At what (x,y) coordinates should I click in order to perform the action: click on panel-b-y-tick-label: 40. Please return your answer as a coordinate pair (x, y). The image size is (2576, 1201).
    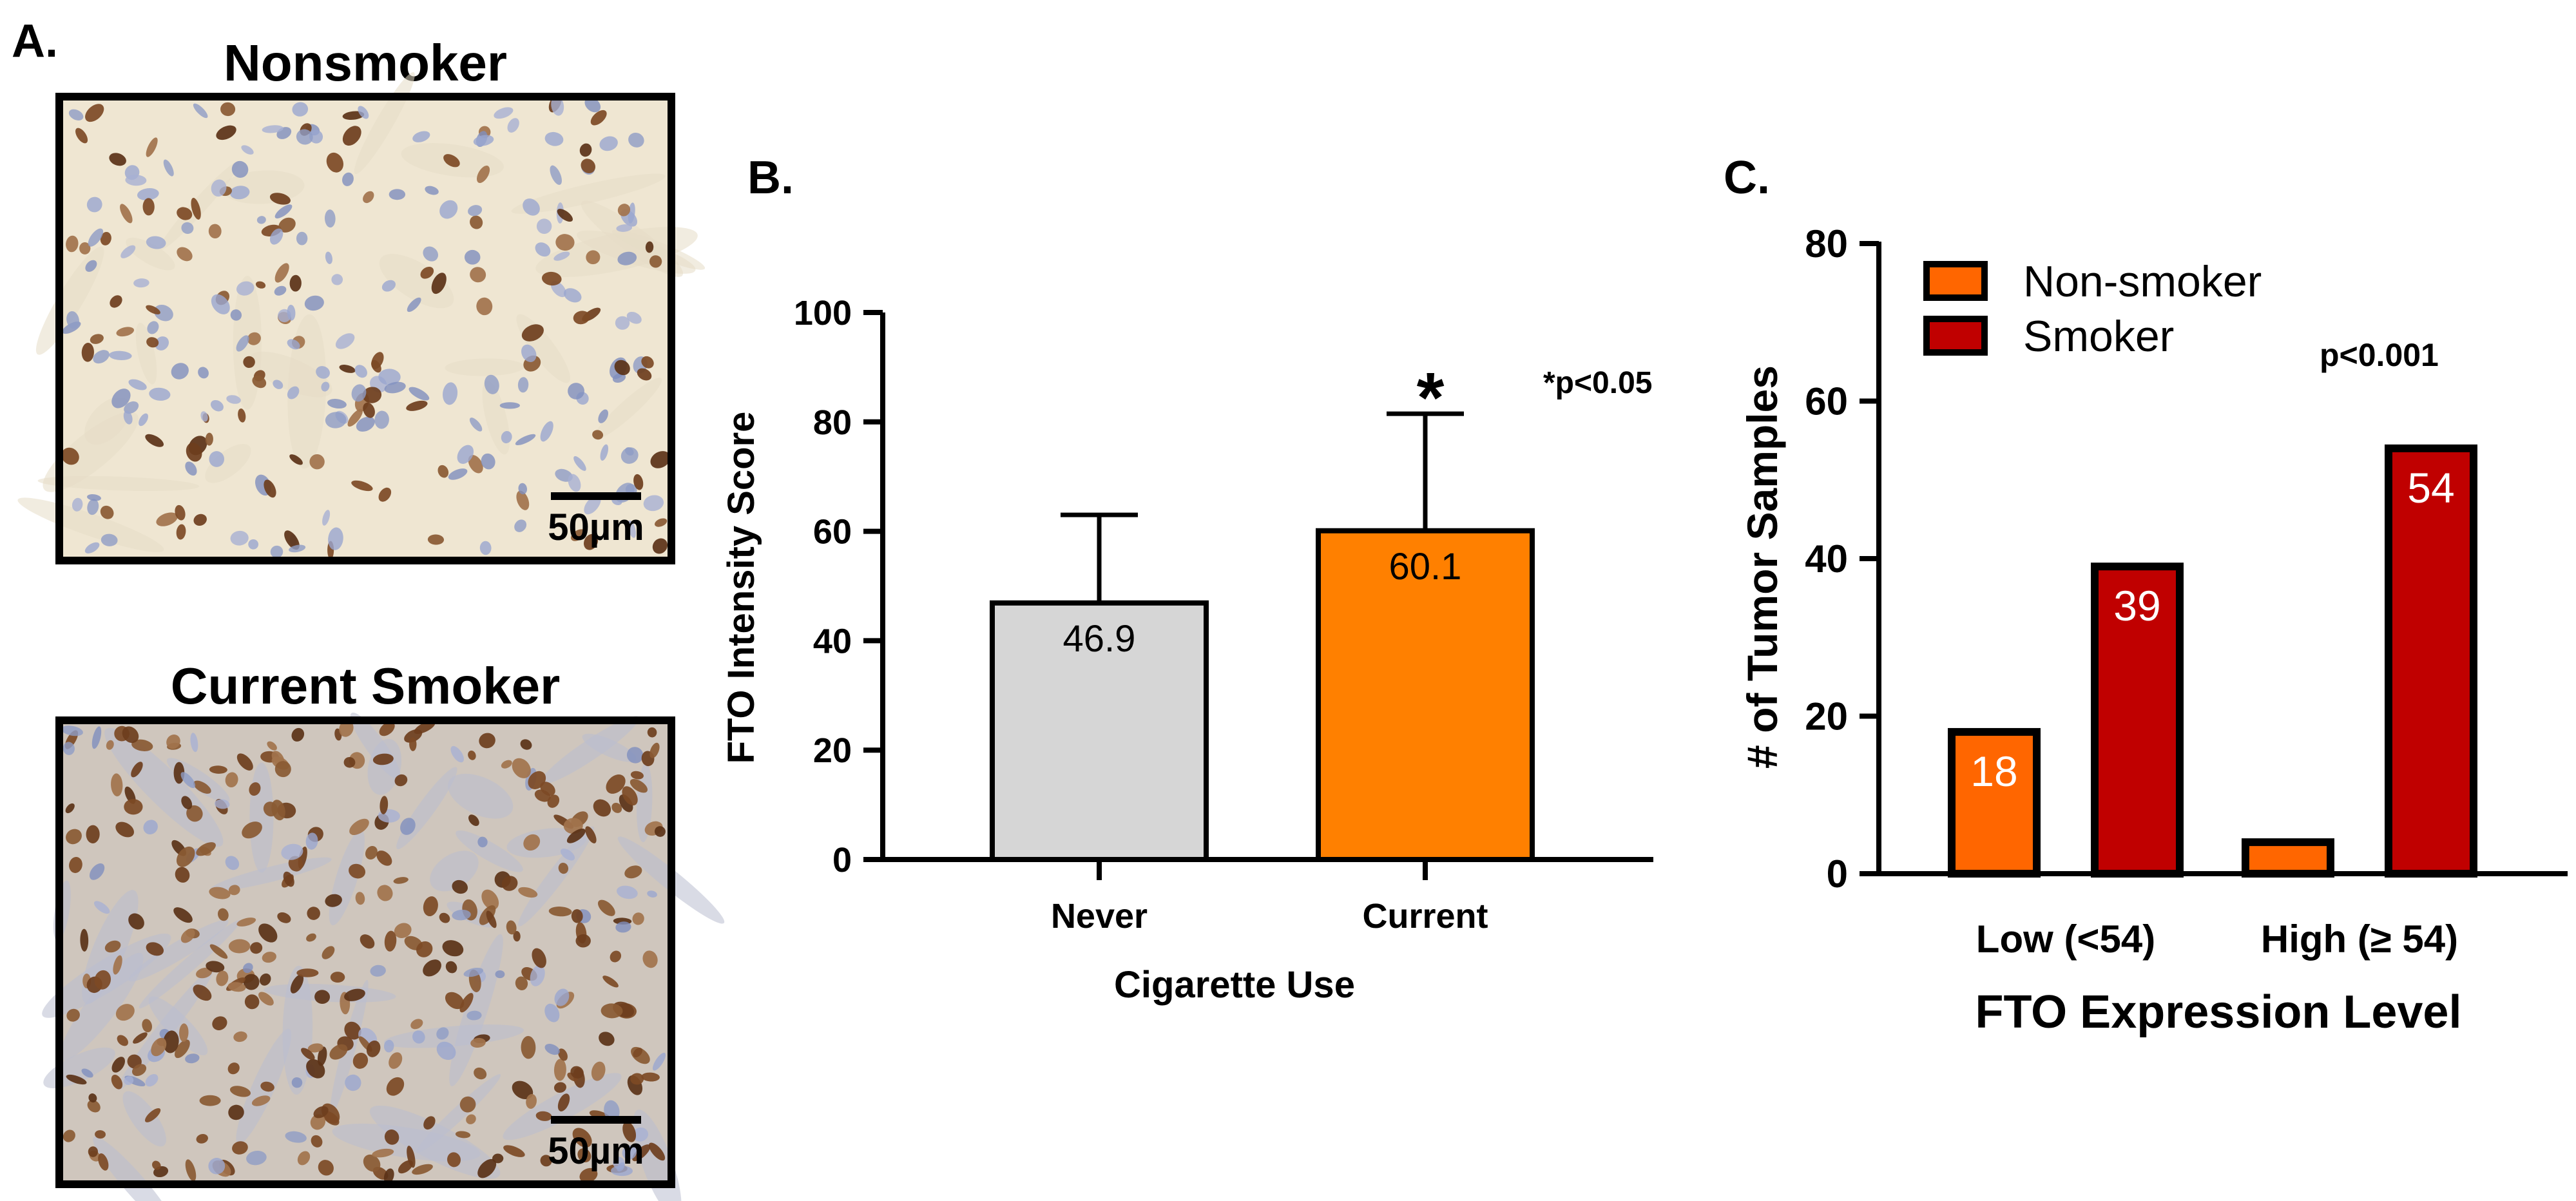
    Looking at the image, I should click on (833, 641).